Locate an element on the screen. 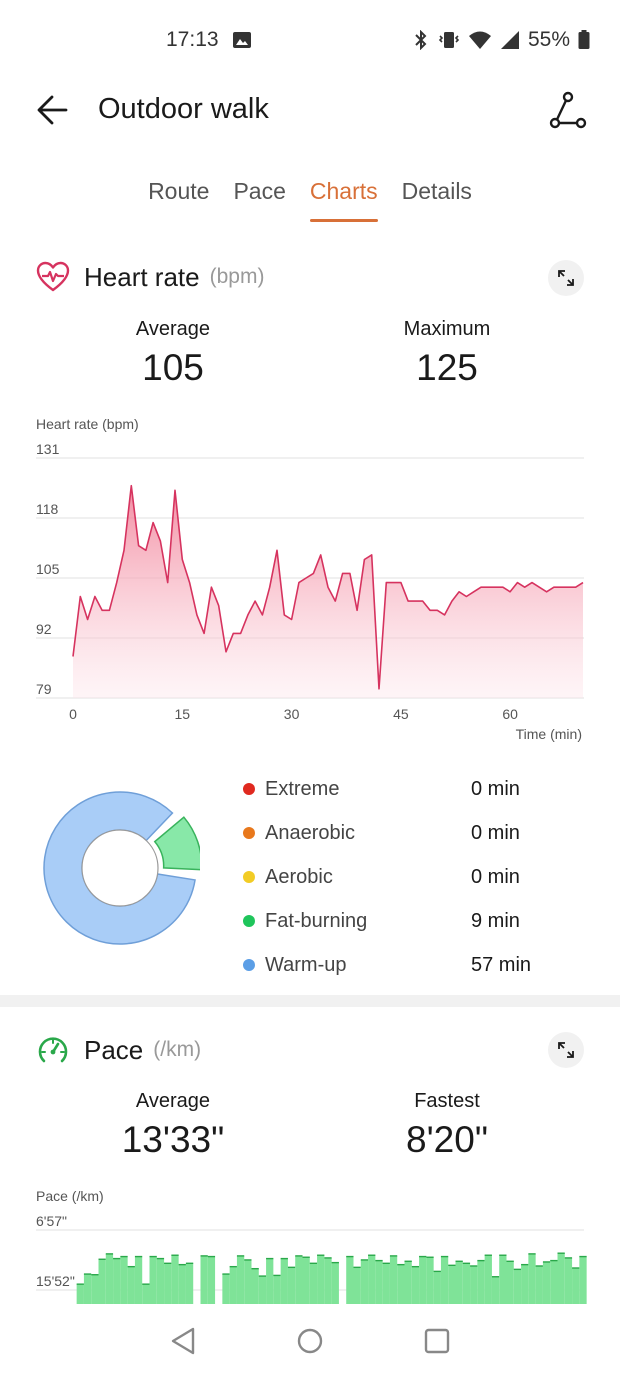 The image size is (620, 1378). zone-value: 57 min is located at coordinates (501, 964).